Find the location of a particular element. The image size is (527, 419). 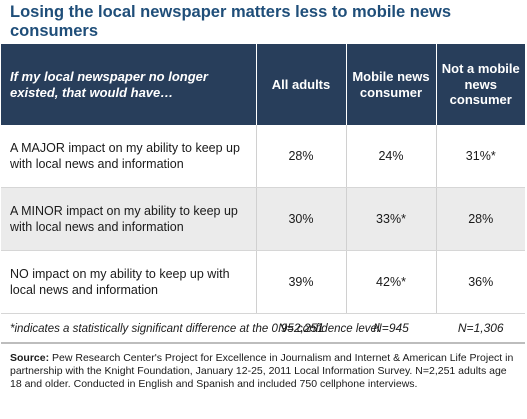

cell-value: 30% is located at coordinates (300, 219).